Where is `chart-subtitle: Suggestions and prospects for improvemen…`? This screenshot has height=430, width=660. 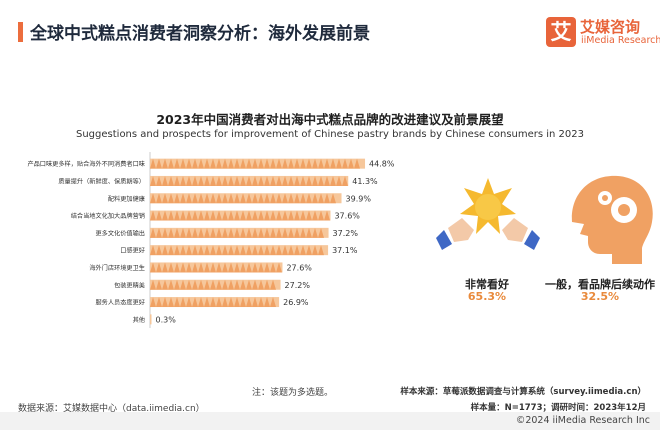
chart-subtitle: Suggestions and prospects for improvemen… is located at coordinates (330, 134).